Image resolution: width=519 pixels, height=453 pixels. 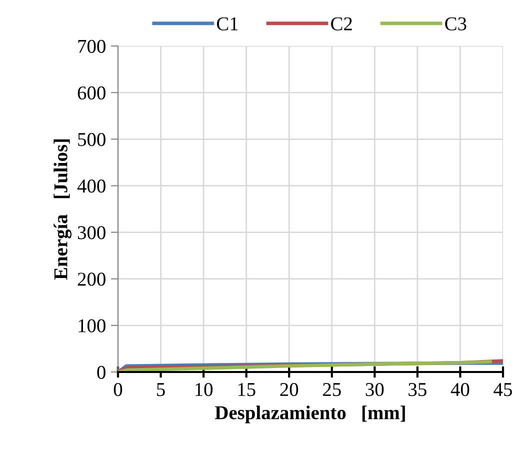 I want to click on y-axis-title: Energía [Julios], so click(x=63, y=209).